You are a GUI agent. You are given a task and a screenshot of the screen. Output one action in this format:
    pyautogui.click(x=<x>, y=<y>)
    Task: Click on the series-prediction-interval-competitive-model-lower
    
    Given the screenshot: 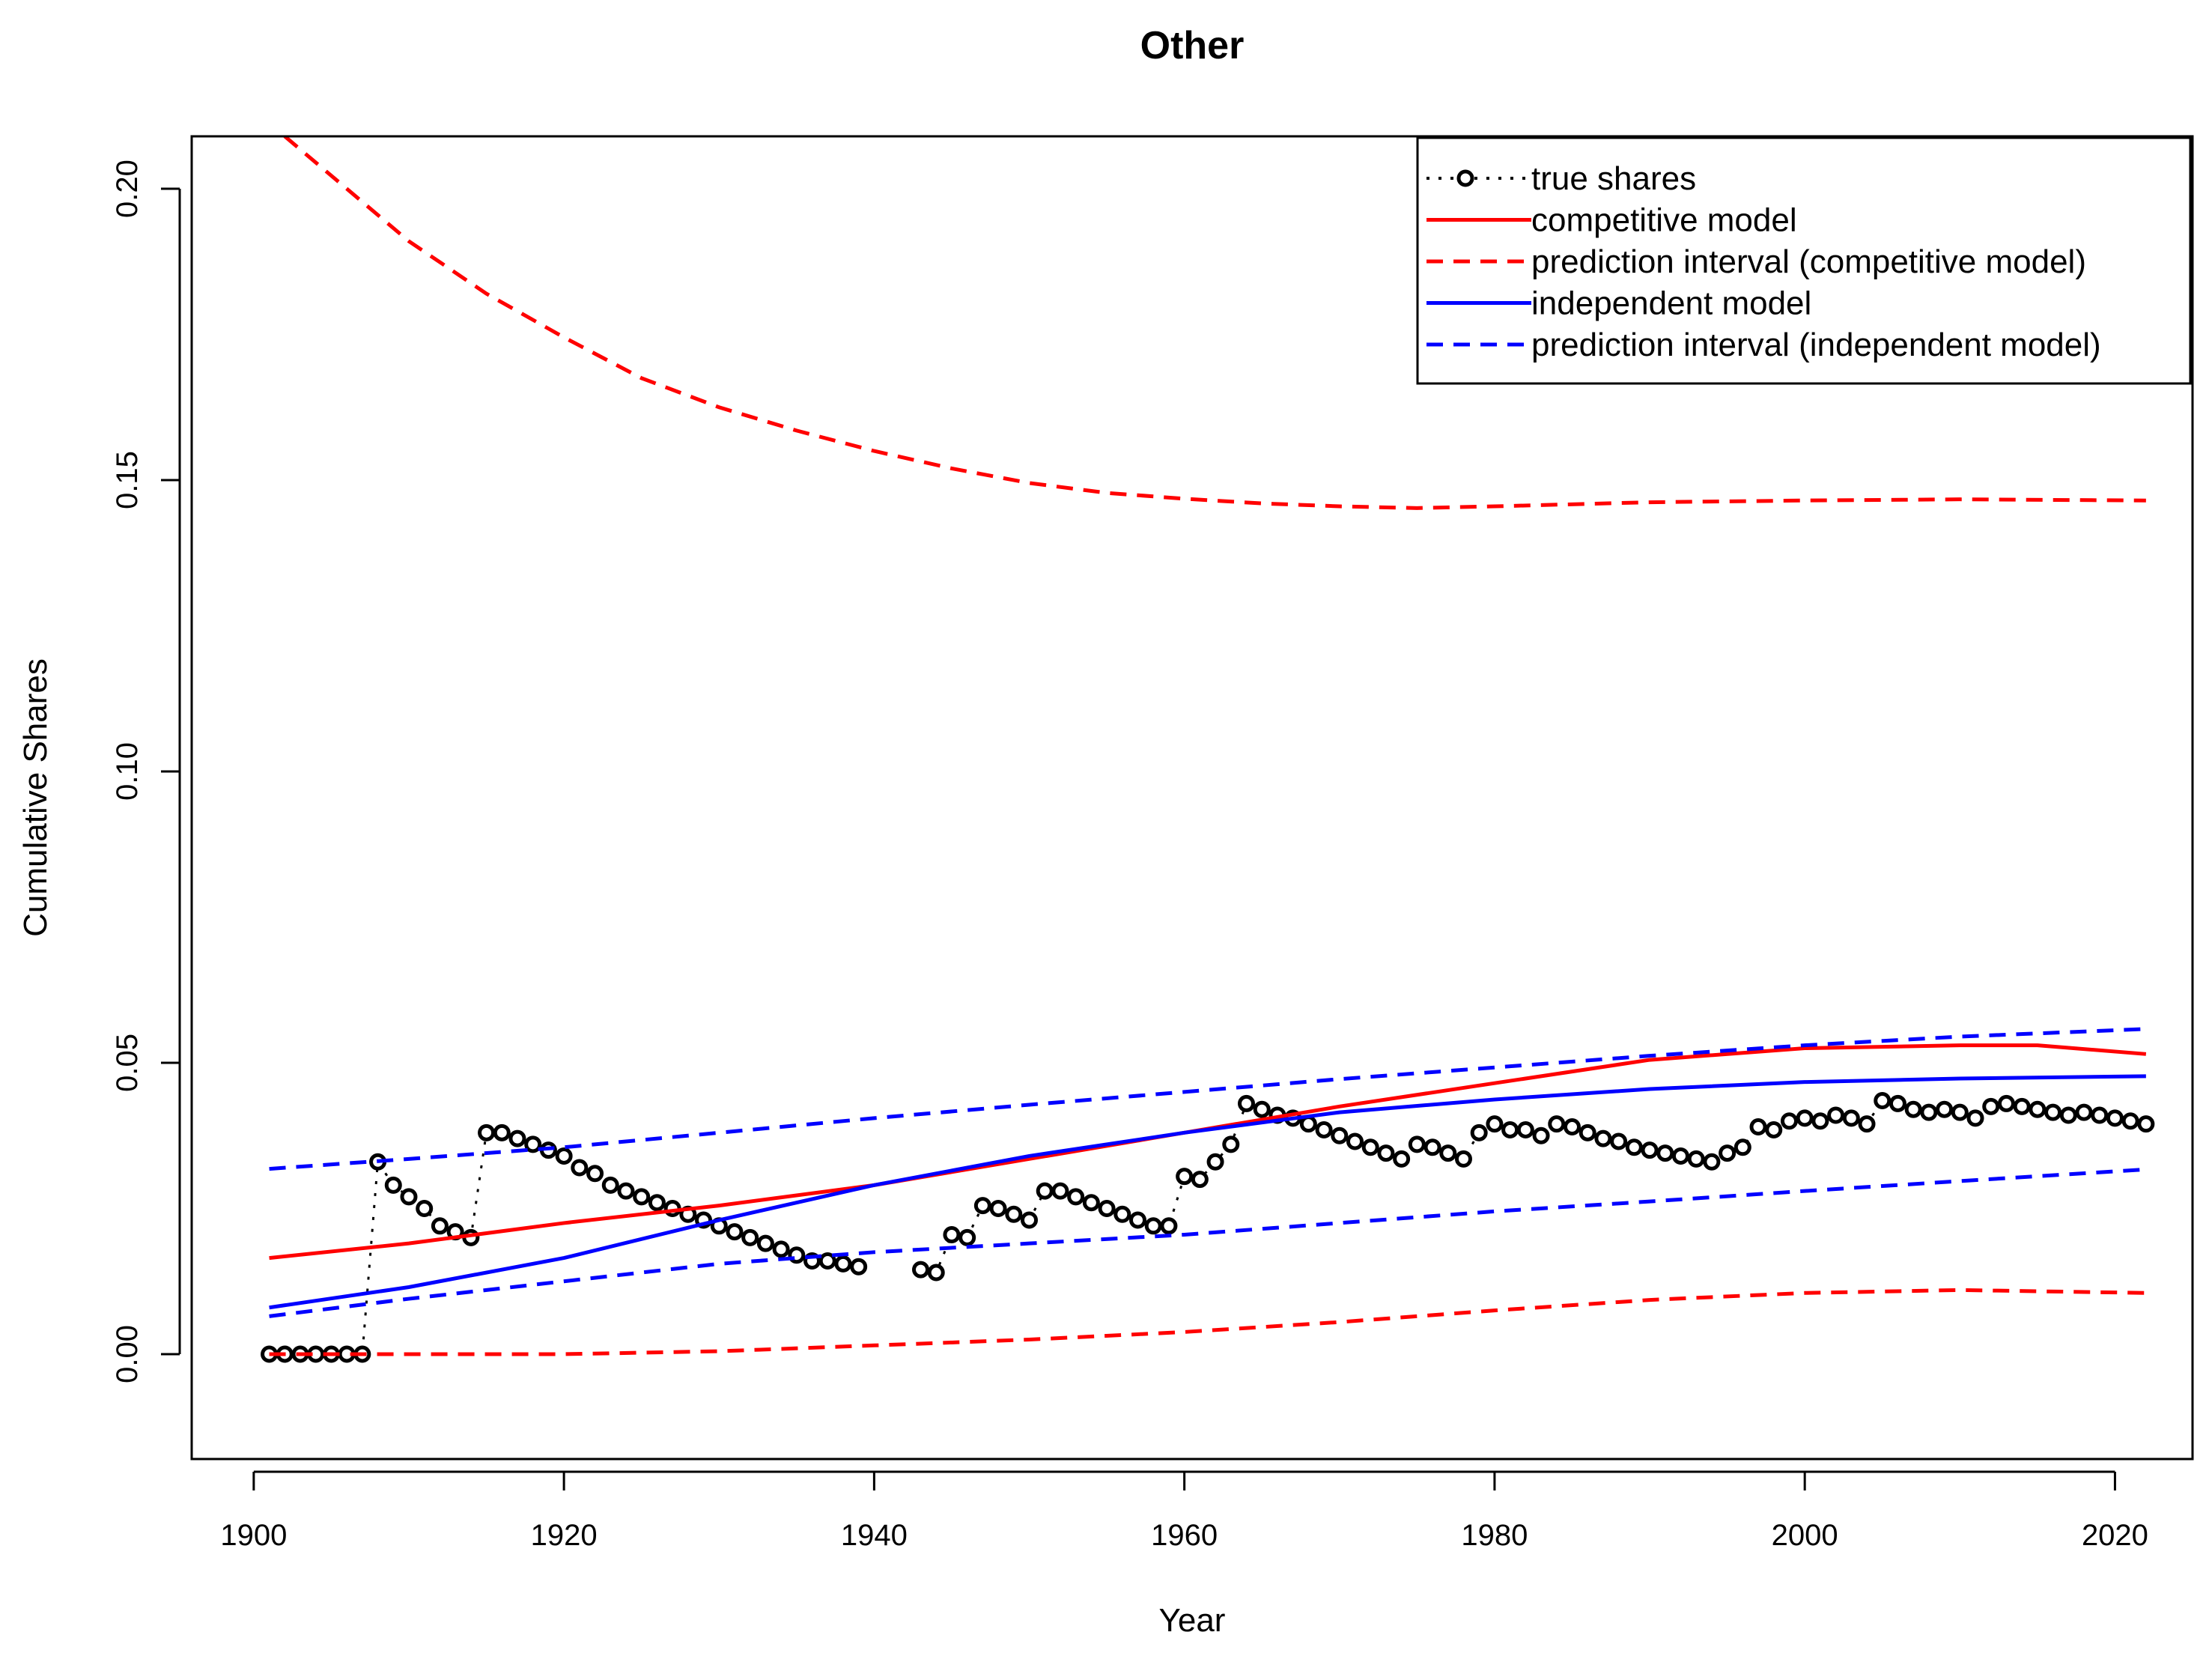 What is the action you would take?
    pyautogui.click(x=1207, y=1322)
    